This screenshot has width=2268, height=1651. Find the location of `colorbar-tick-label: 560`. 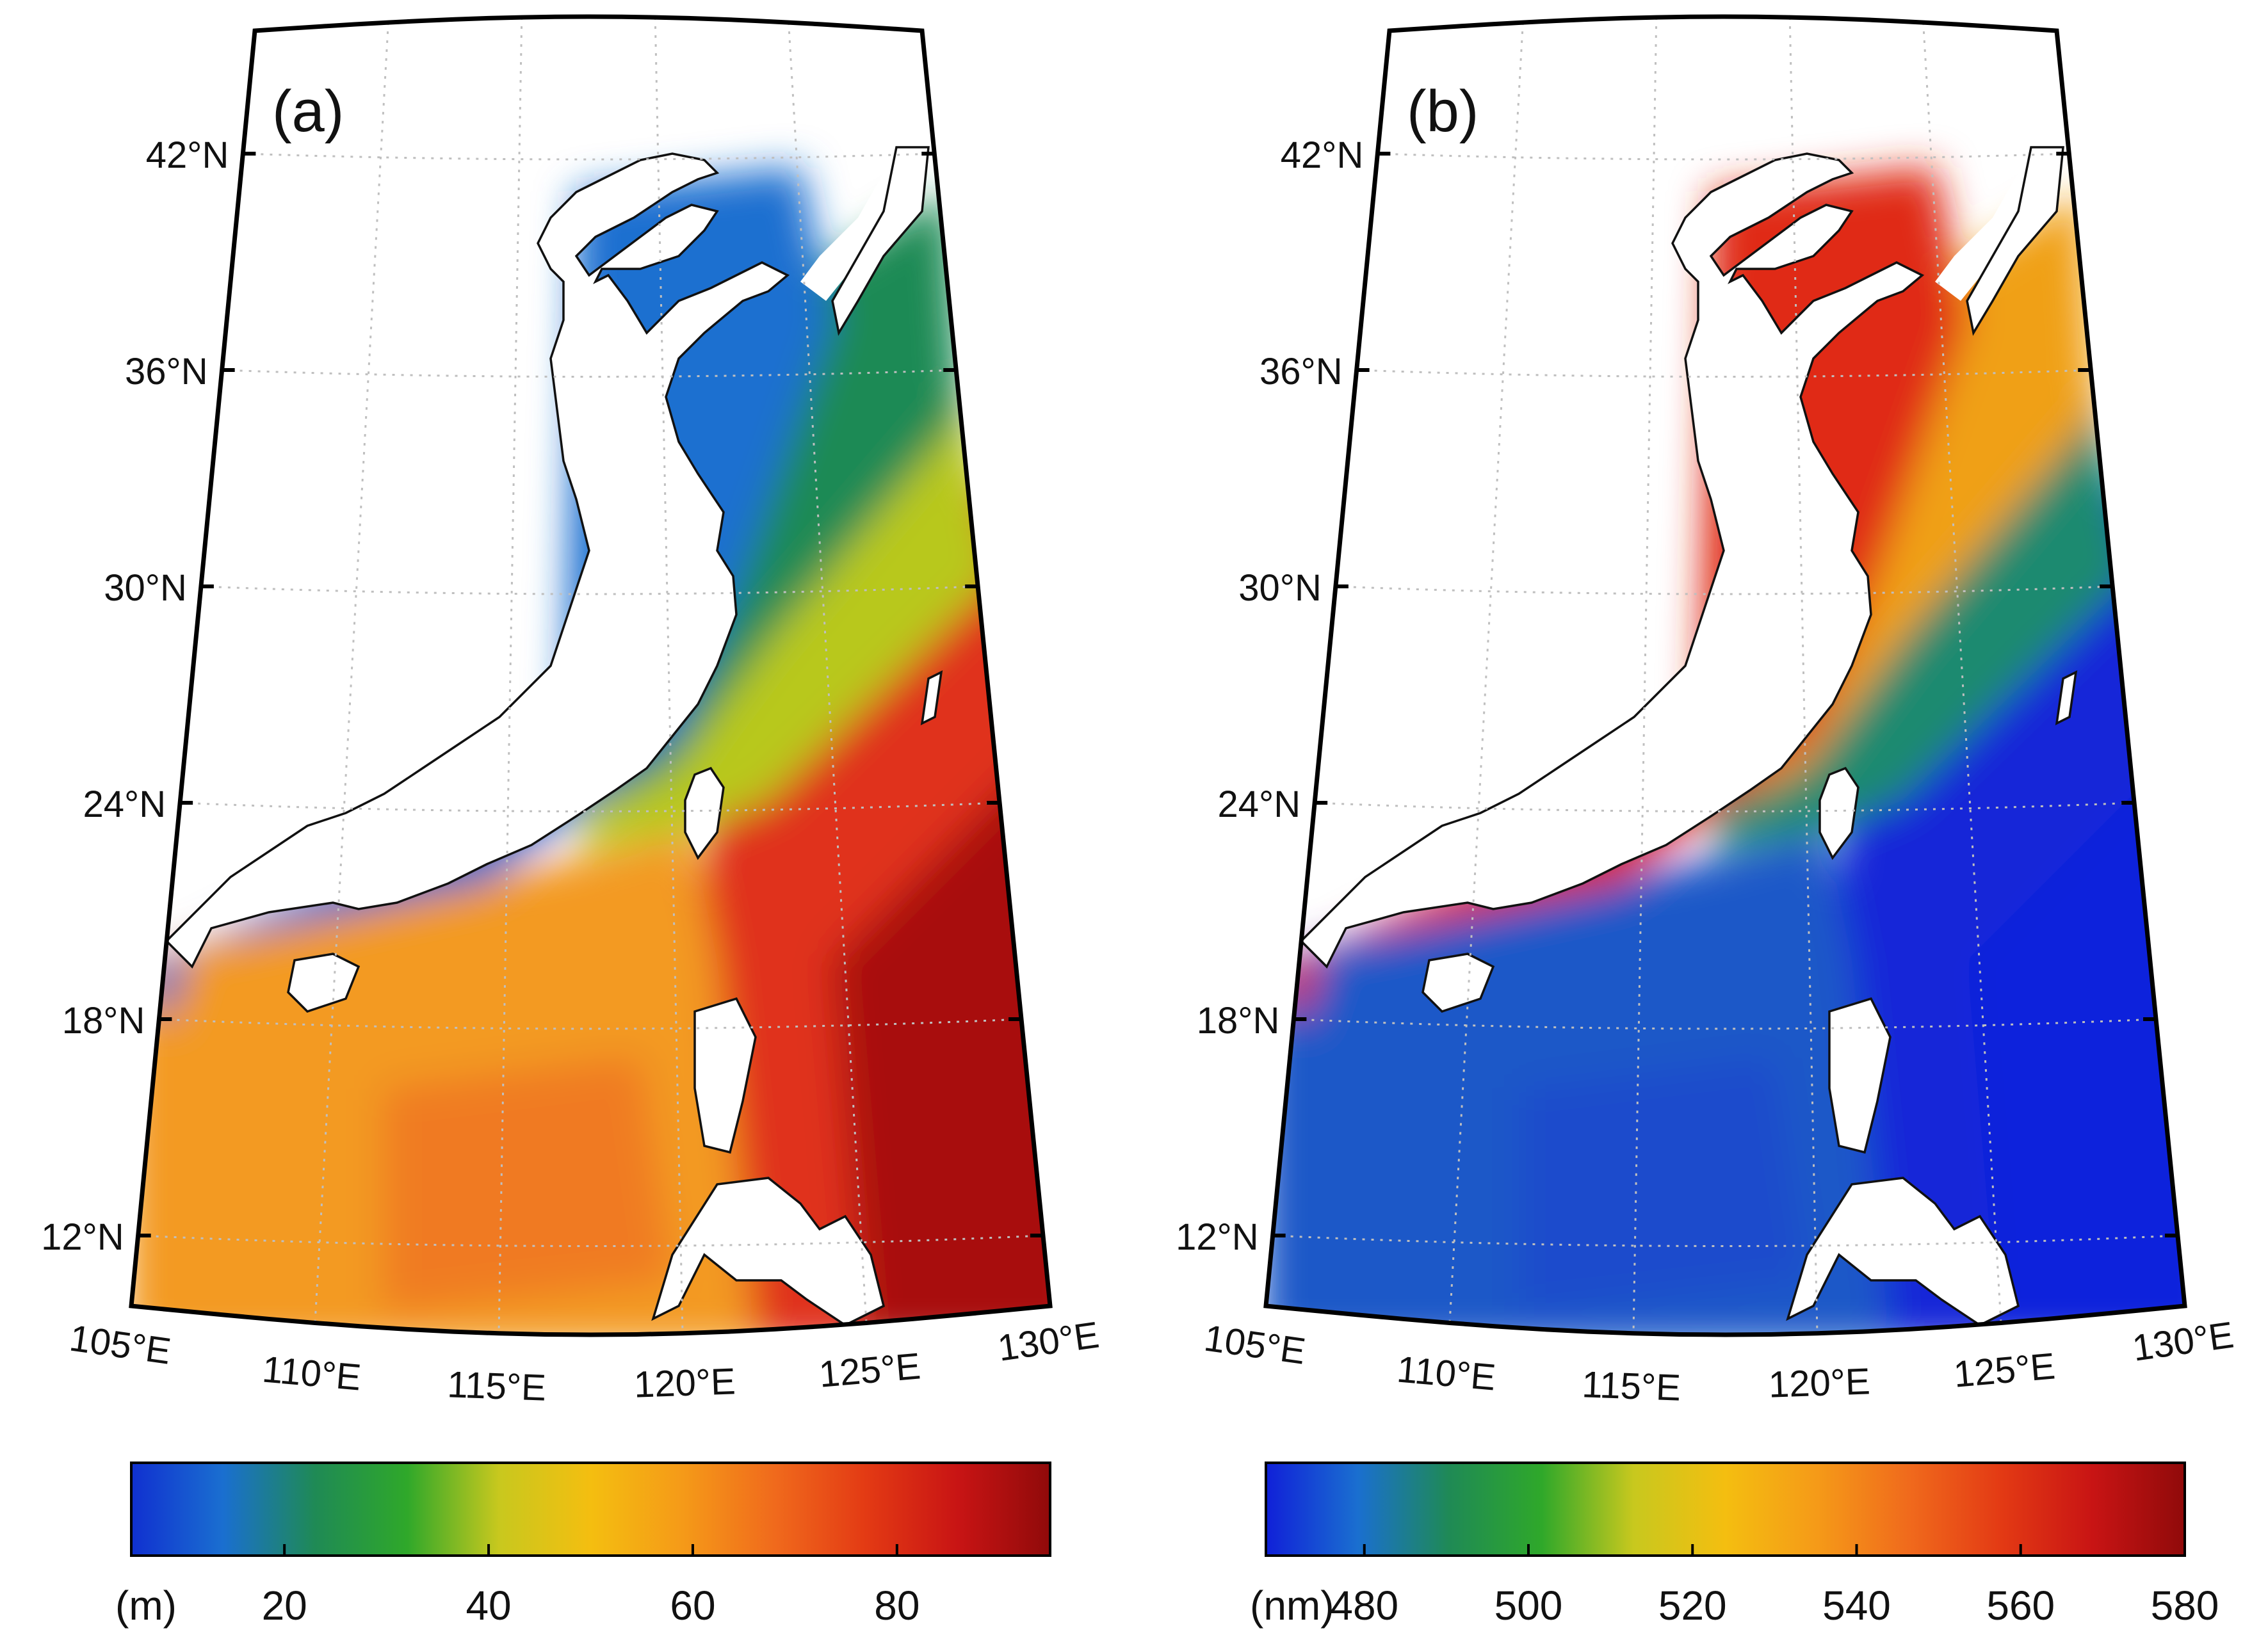

colorbar-tick-label: 560 is located at coordinates (2020, 1606).